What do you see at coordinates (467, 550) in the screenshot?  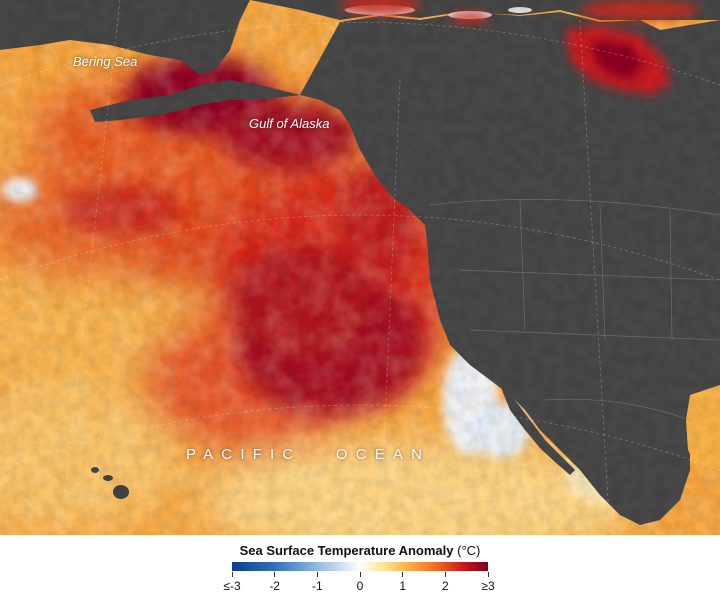 I see `legend-title-unit: (°C)` at bounding box center [467, 550].